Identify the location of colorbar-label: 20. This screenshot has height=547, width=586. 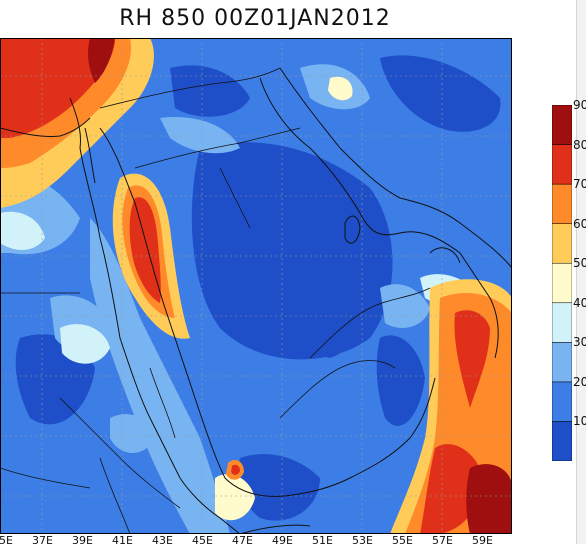
(579, 381).